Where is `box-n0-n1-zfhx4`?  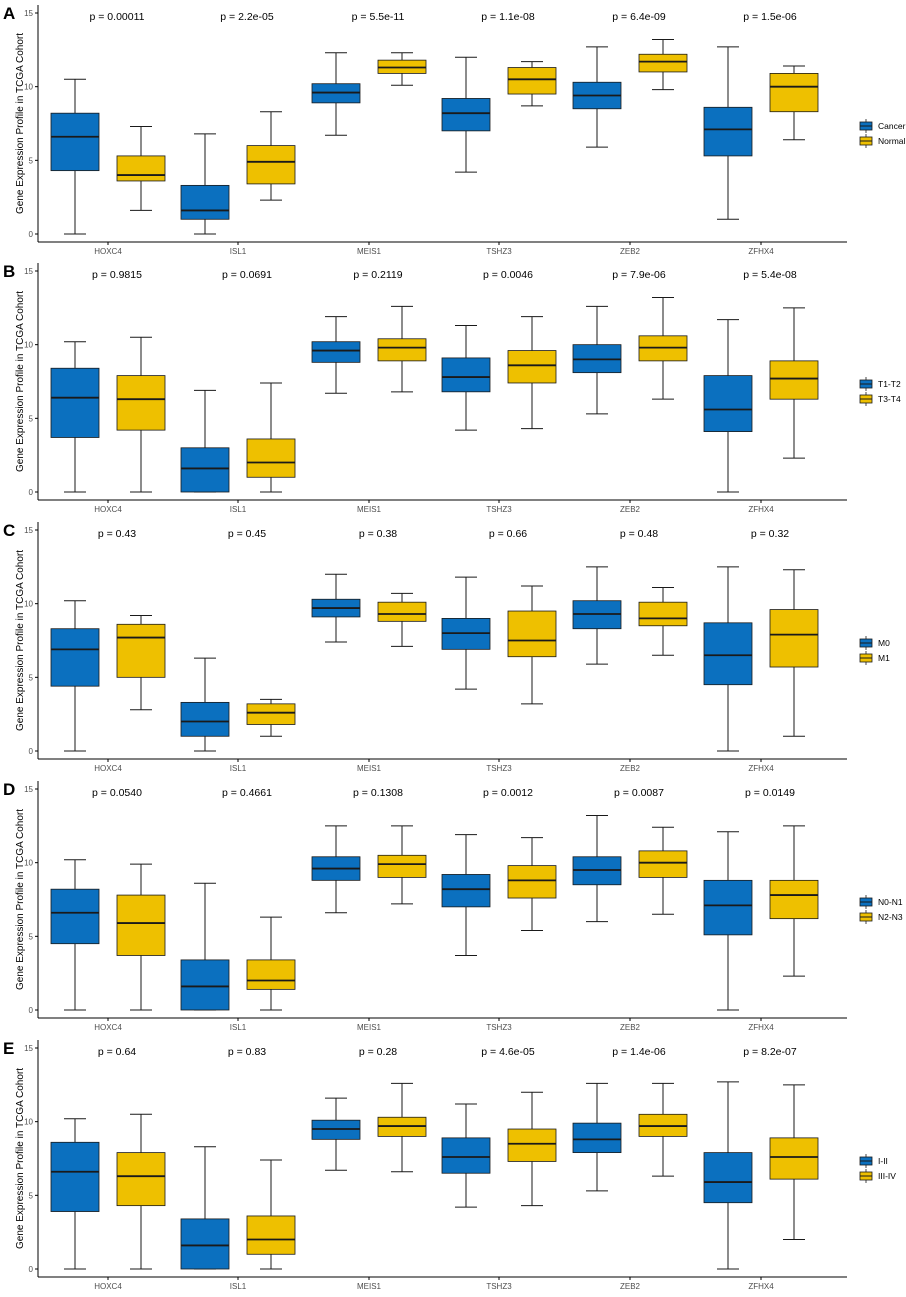
box-n0-n1-zfhx4 is located at coordinates (728, 921).